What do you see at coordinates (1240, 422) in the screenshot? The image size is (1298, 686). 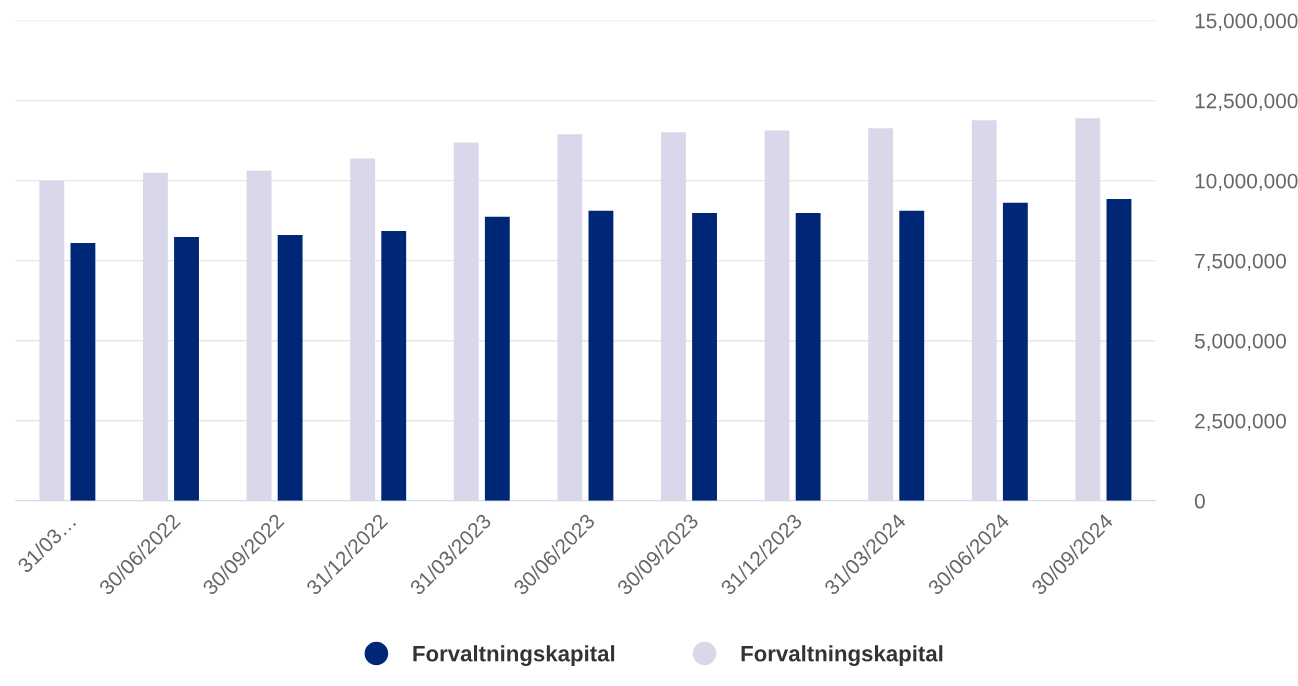 I see `y-tick-label: 2,500,000` at bounding box center [1240, 422].